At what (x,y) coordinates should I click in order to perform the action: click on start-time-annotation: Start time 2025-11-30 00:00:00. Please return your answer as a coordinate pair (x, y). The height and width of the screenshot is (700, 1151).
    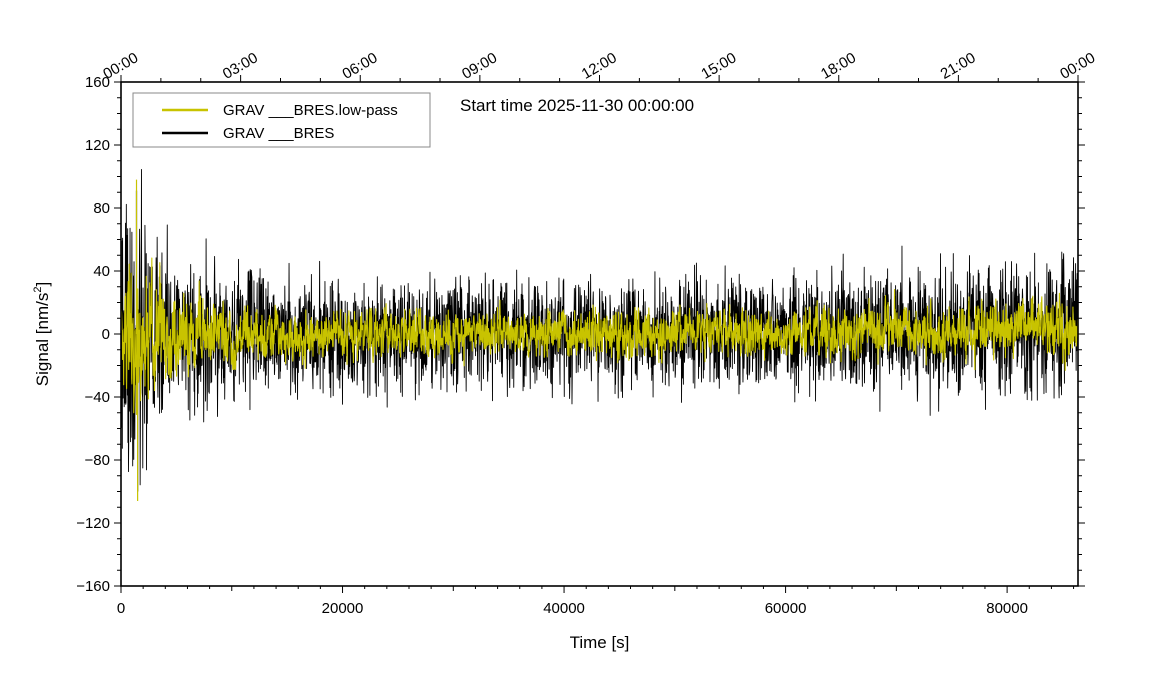
    Looking at the image, I should click on (577, 105).